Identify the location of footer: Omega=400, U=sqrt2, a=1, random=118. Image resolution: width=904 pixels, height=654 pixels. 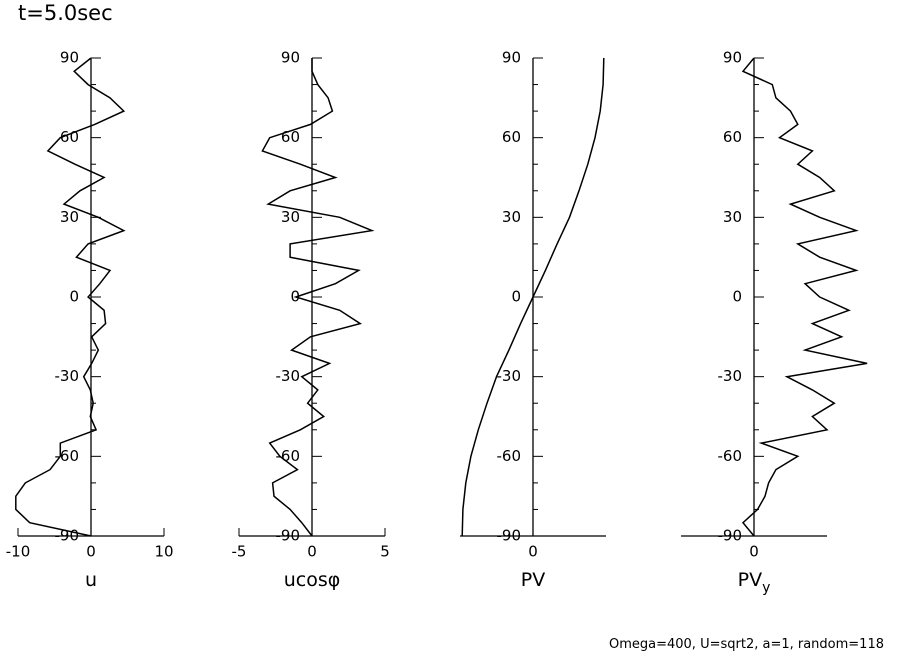
(746, 644).